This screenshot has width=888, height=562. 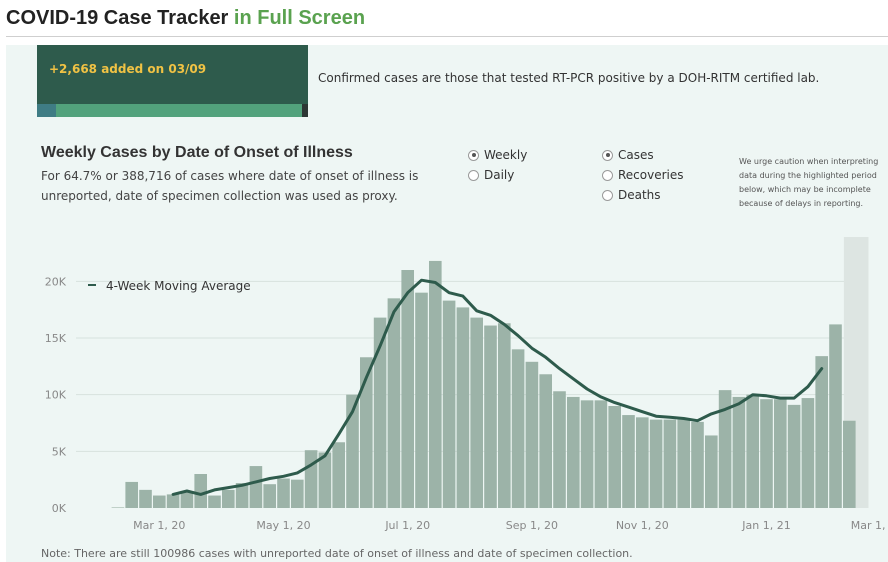 I want to click on title-divider, so click(x=447, y=36).